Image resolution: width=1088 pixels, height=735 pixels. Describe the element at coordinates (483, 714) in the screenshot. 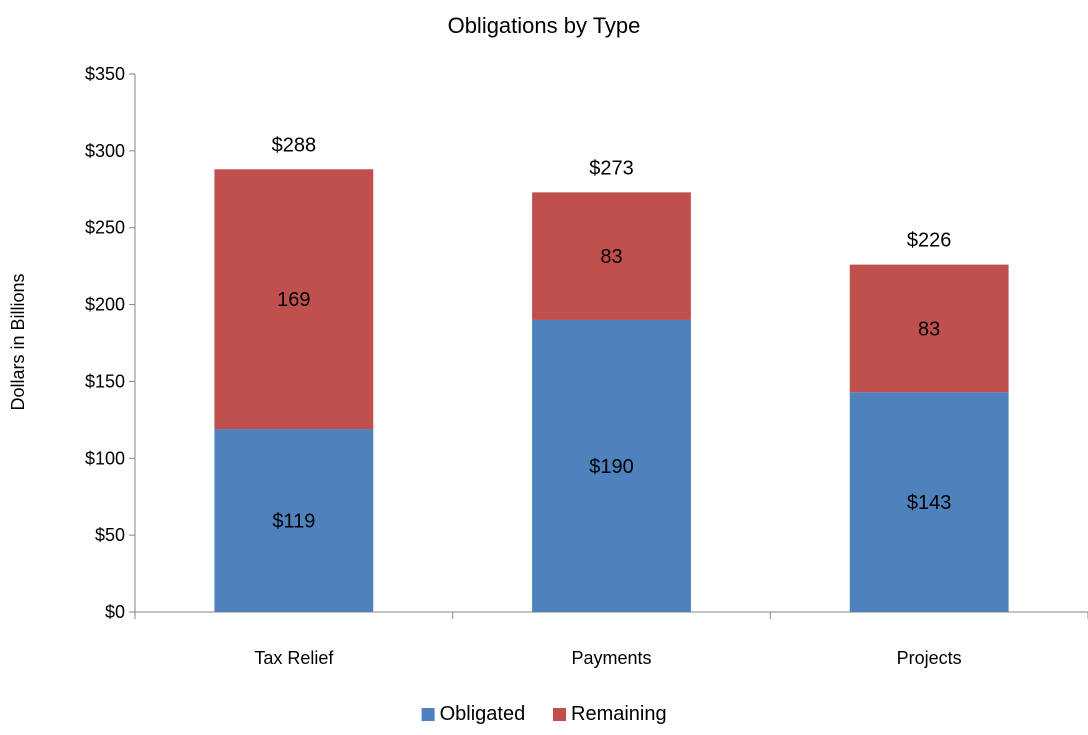

I see `legend-label-obligated: Obligated` at that location.